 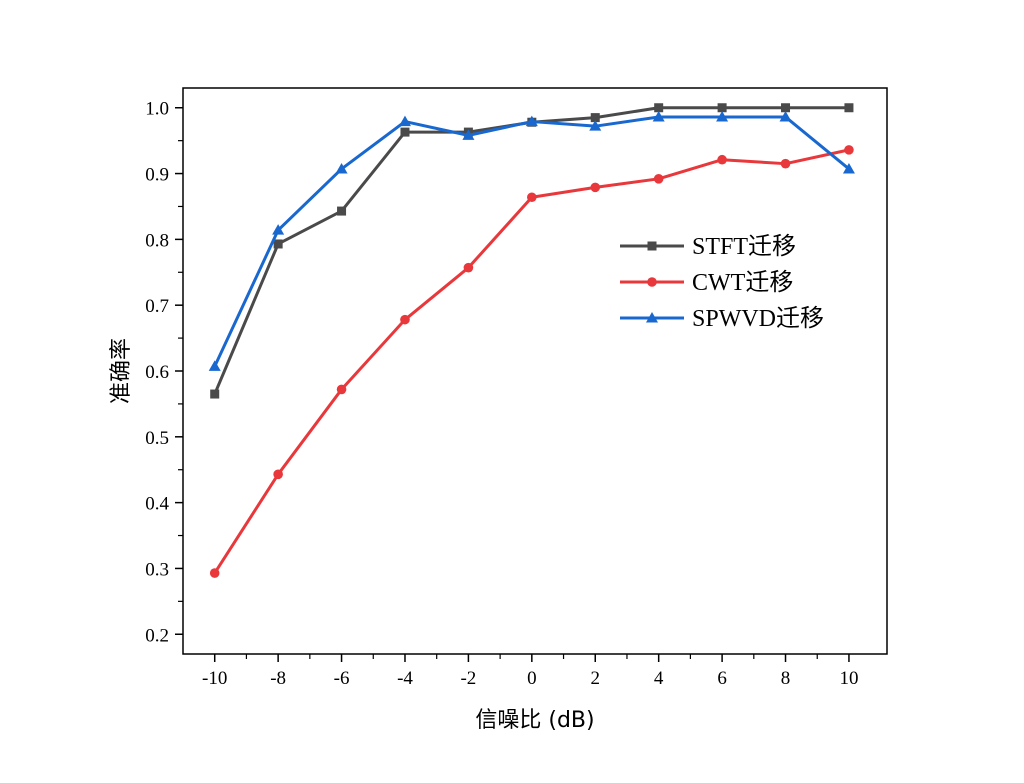 I want to click on y-tick-label: 0.9, so click(x=157, y=175).